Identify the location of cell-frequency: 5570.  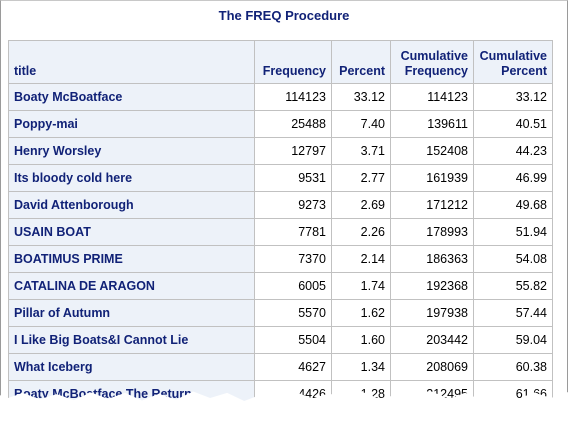
(293, 313).